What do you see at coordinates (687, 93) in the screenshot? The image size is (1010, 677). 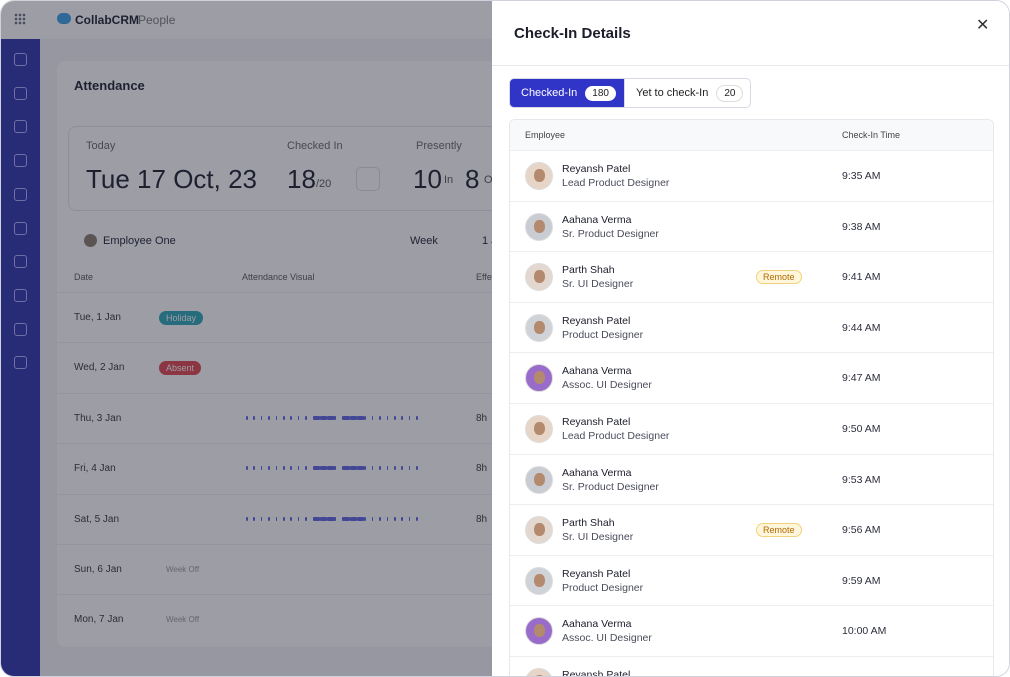 I see `tab: Yet to check-In 20` at bounding box center [687, 93].